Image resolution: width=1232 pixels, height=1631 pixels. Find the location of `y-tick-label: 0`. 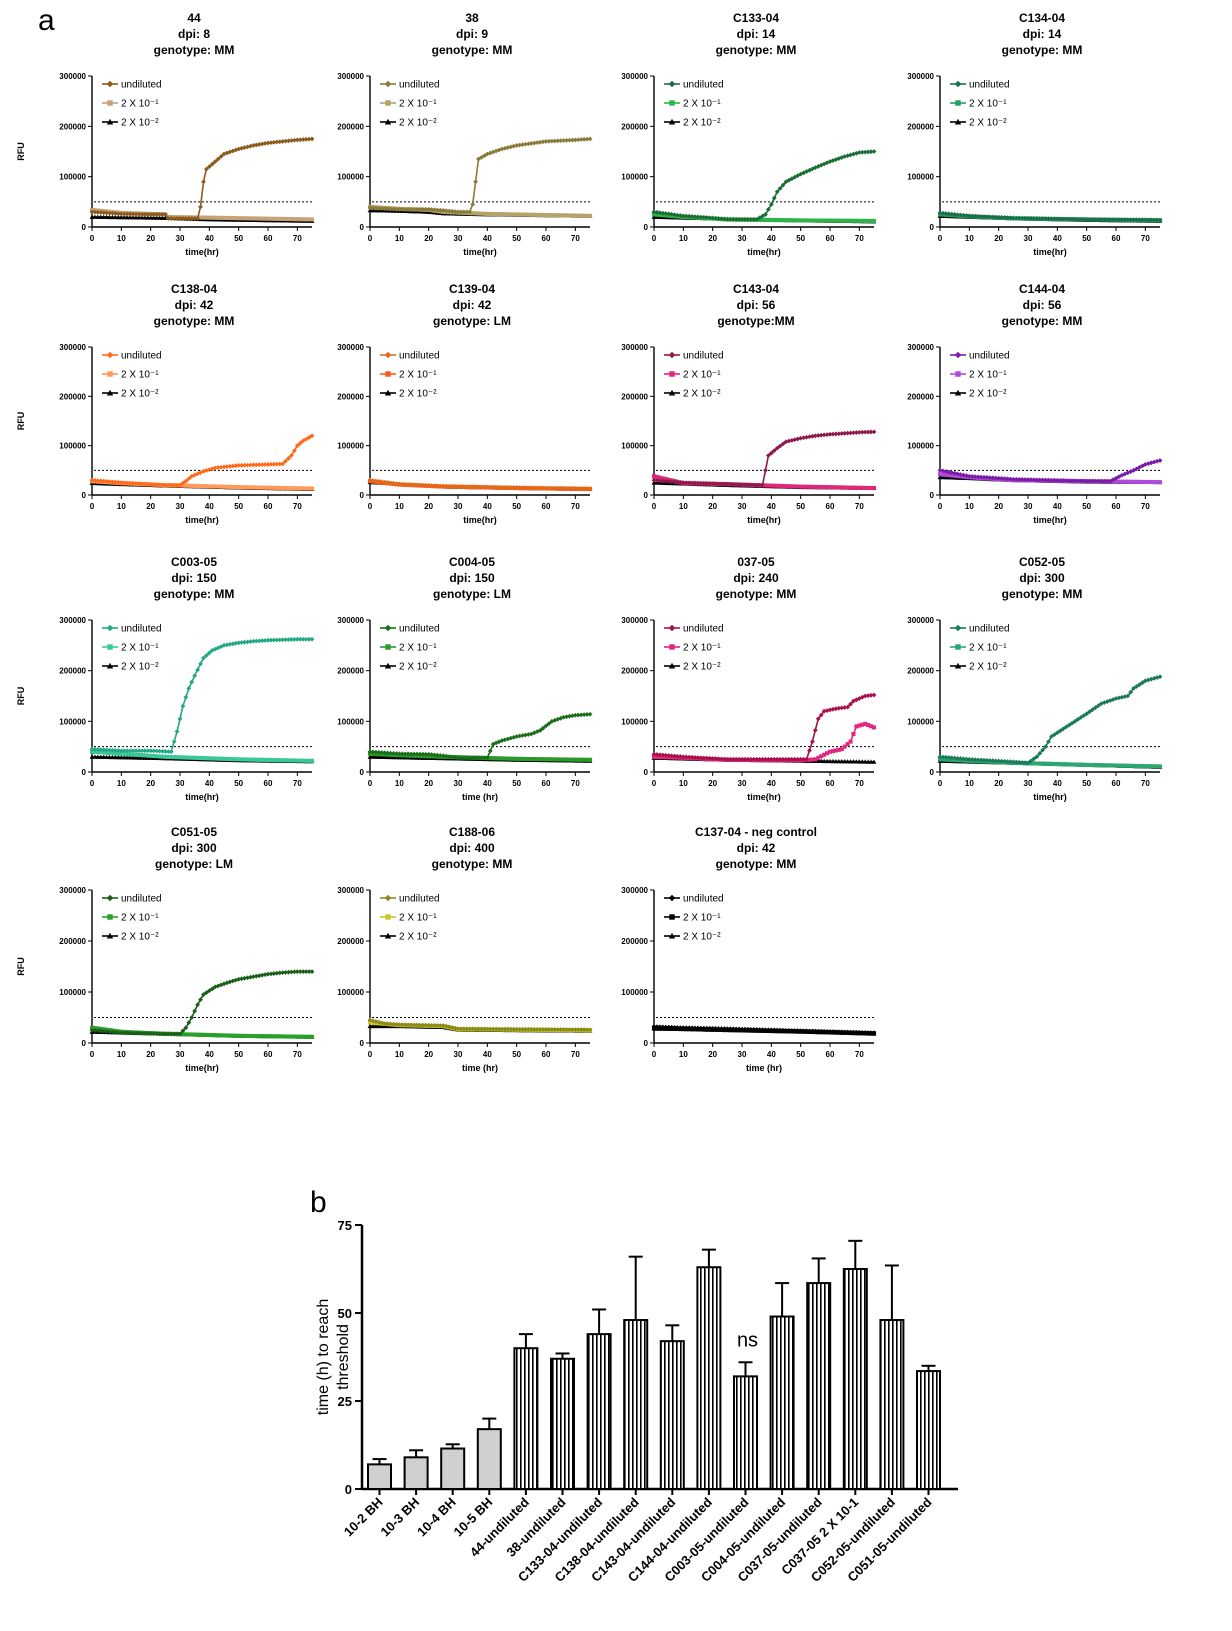

y-tick-label: 0 is located at coordinates (362, 772).